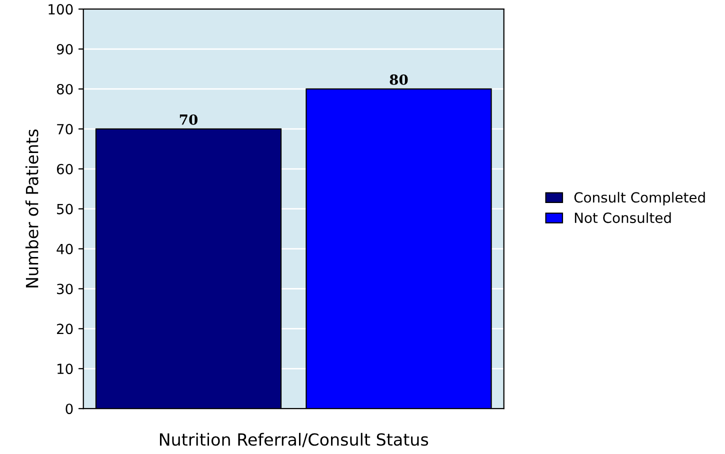 The image size is (725, 454). I want to click on y-tick-label: 70, so click(65, 129).